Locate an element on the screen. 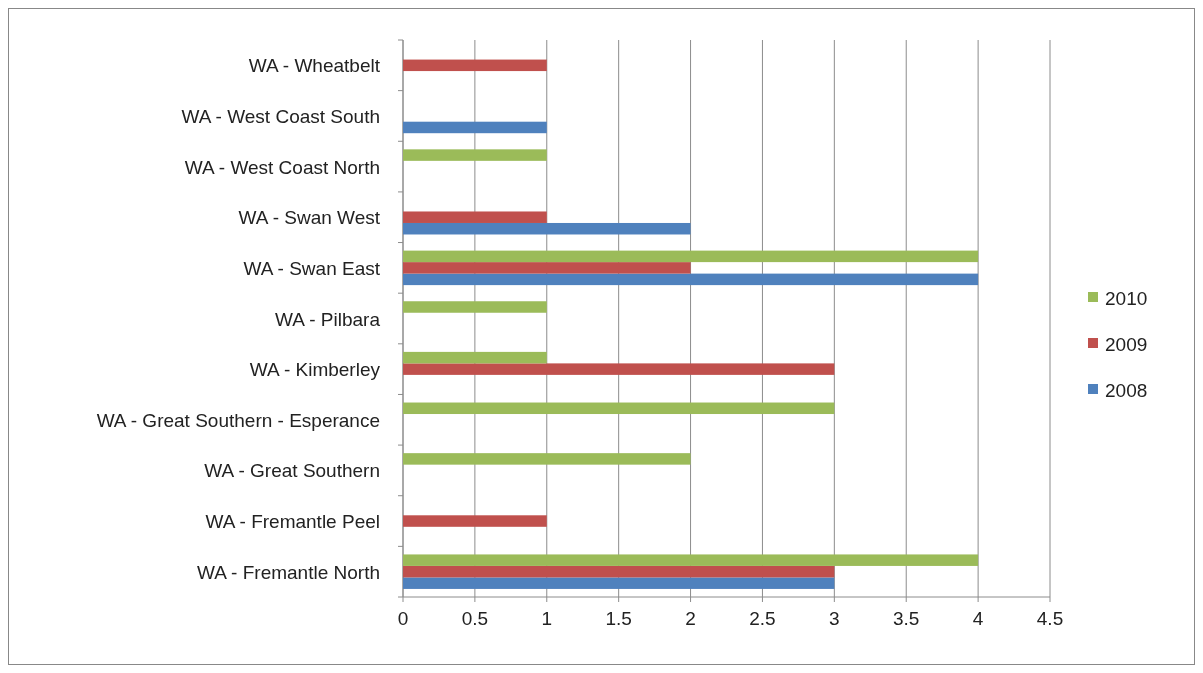 Image resolution: width=1203 pixels, height=673 pixels. y-tick-label: WA - Fremantle Peel is located at coordinates (292, 522).